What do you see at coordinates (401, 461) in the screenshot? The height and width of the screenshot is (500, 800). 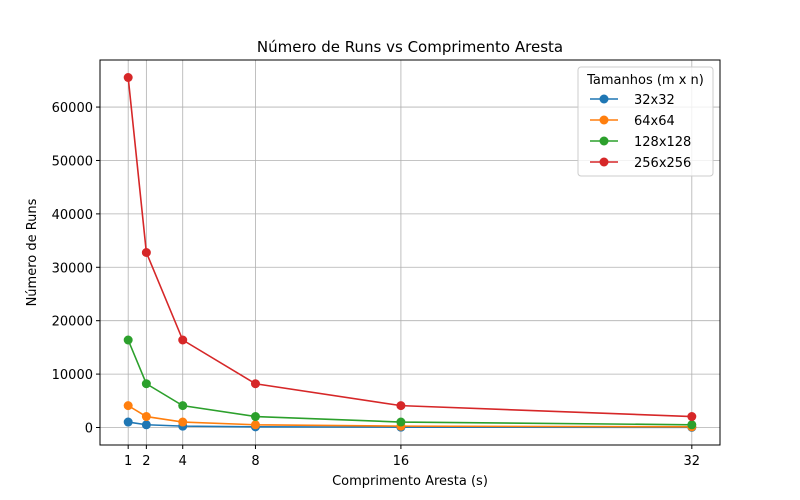 I see `x-tick-label: 16` at bounding box center [401, 461].